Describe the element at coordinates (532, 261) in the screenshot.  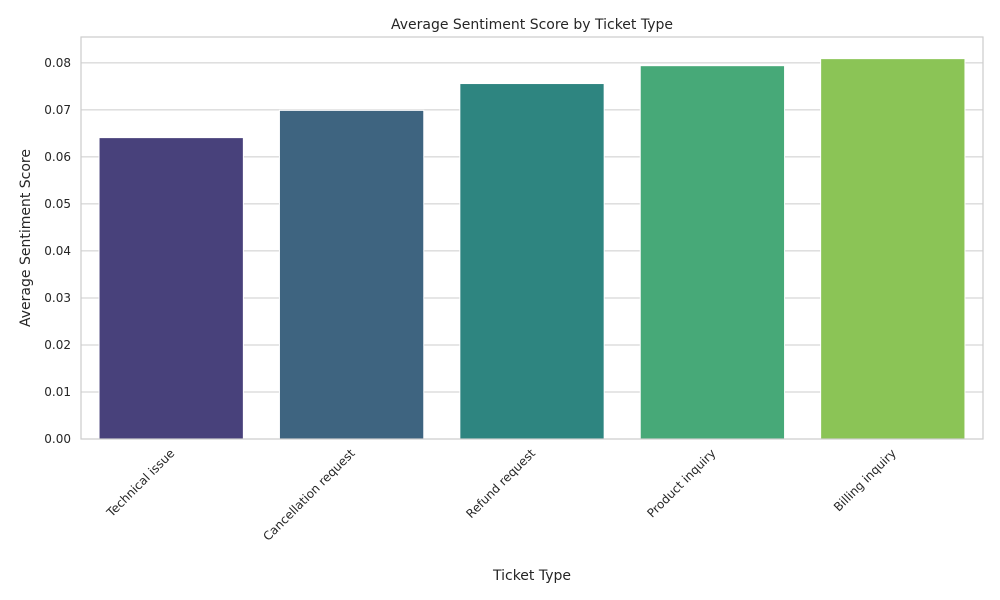
I see `bar-refund-request` at that location.